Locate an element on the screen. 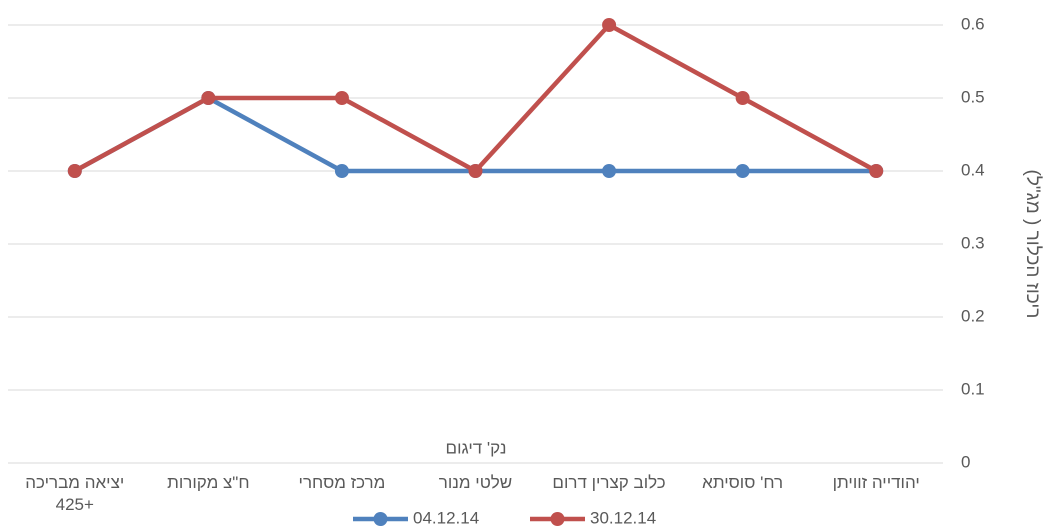 The height and width of the screenshot is (531, 1054). x-axis-title: נק' דיגום is located at coordinates (476, 447).